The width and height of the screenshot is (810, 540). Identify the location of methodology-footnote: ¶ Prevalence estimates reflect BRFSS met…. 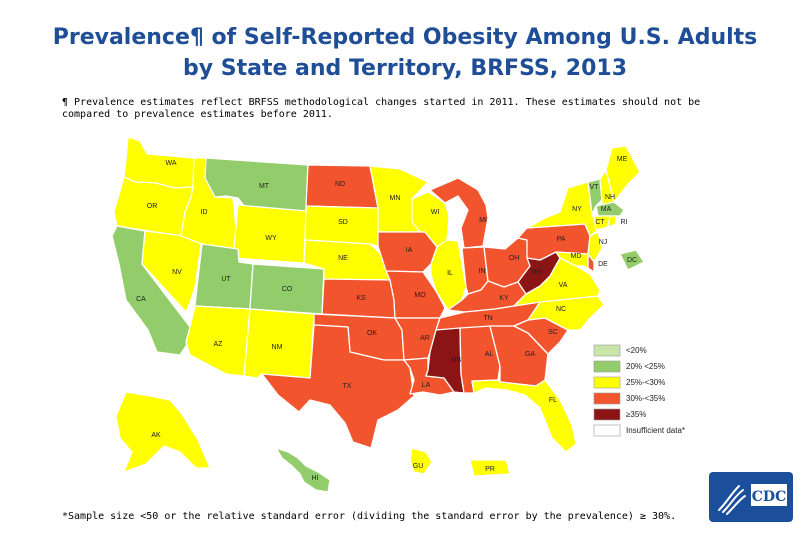
(382, 109).